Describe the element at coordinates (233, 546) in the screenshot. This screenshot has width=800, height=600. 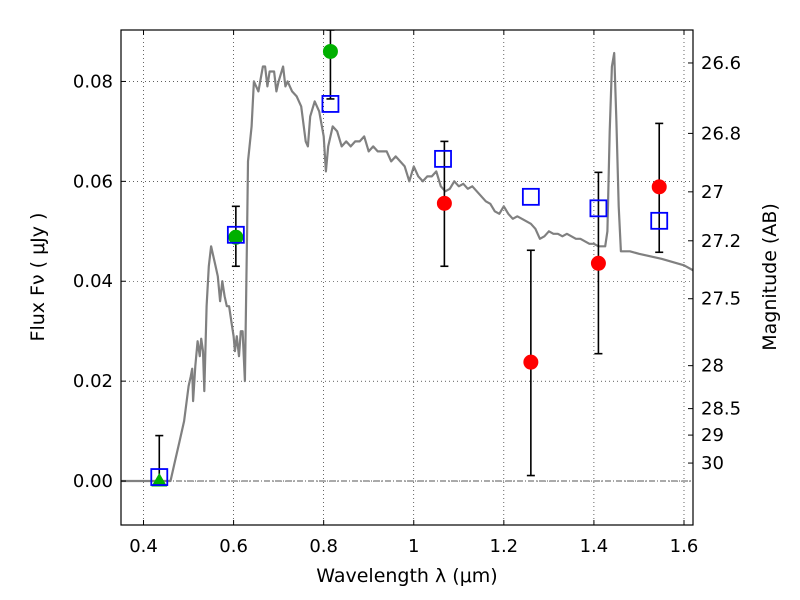
I see `x-tick-label: 0.6` at that location.